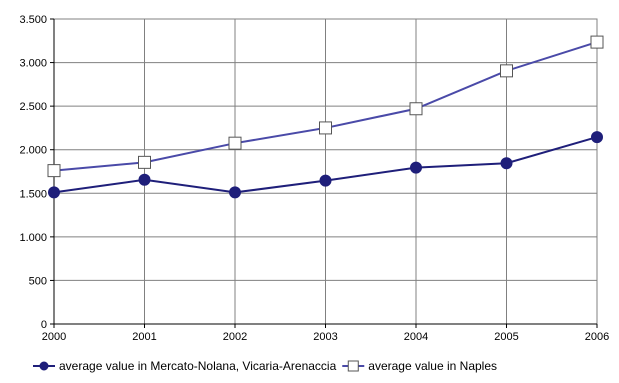 The width and height of the screenshot is (619, 383). Describe the element at coordinates (597, 337) in the screenshot. I see `x-tick-label: 2006` at that location.